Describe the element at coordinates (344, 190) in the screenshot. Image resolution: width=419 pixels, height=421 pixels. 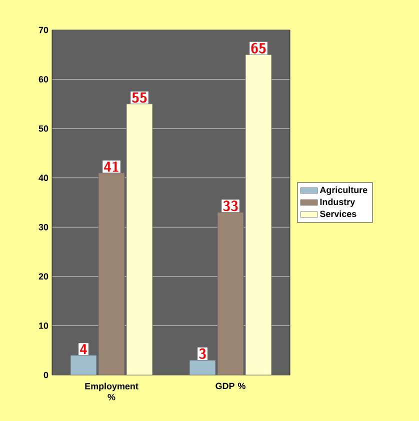
I see `legend-label: Agriculture` at that location.